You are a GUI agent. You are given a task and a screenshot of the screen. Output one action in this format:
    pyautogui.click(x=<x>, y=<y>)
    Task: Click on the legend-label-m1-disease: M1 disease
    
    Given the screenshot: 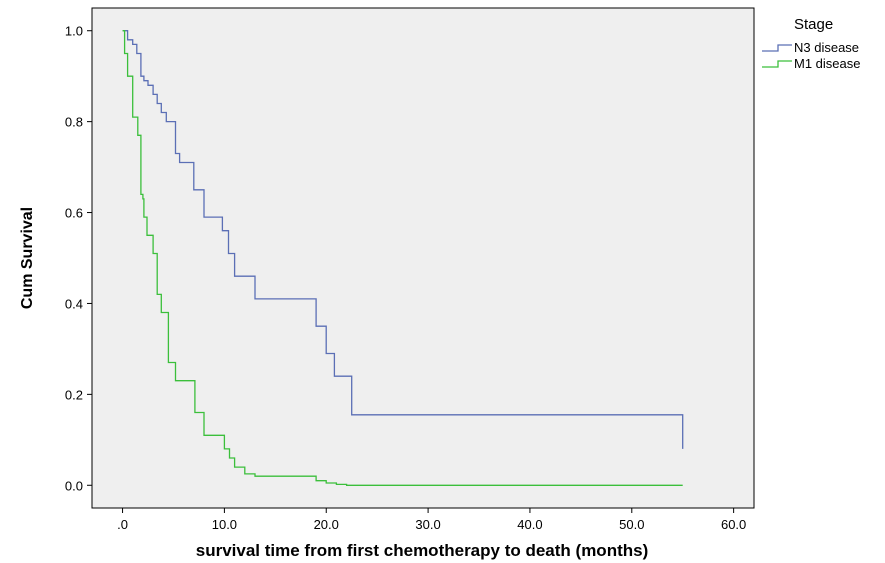 What is the action you would take?
    pyautogui.click(x=827, y=63)
    